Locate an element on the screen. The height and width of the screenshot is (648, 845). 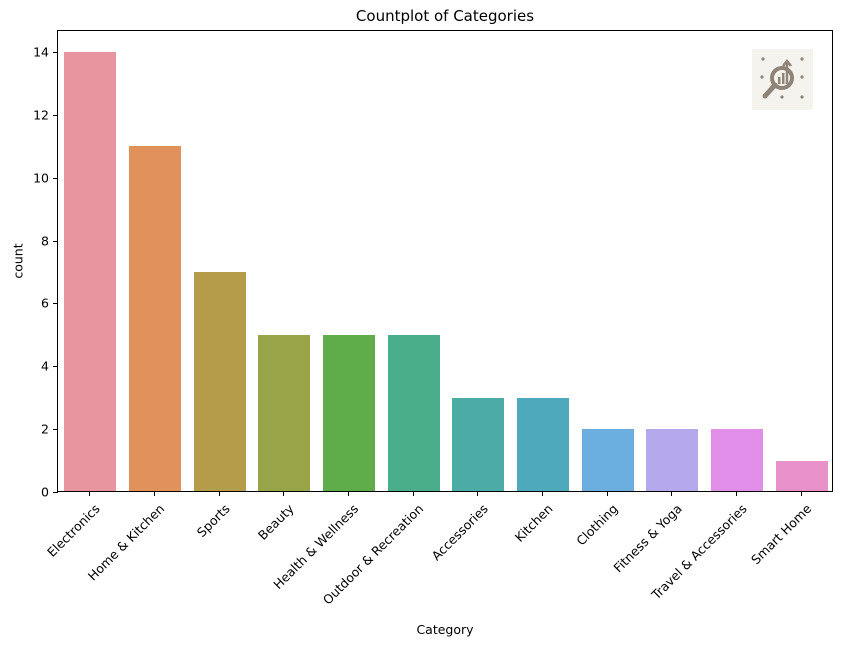
watermark-logo is located at coordinates (782, 79).